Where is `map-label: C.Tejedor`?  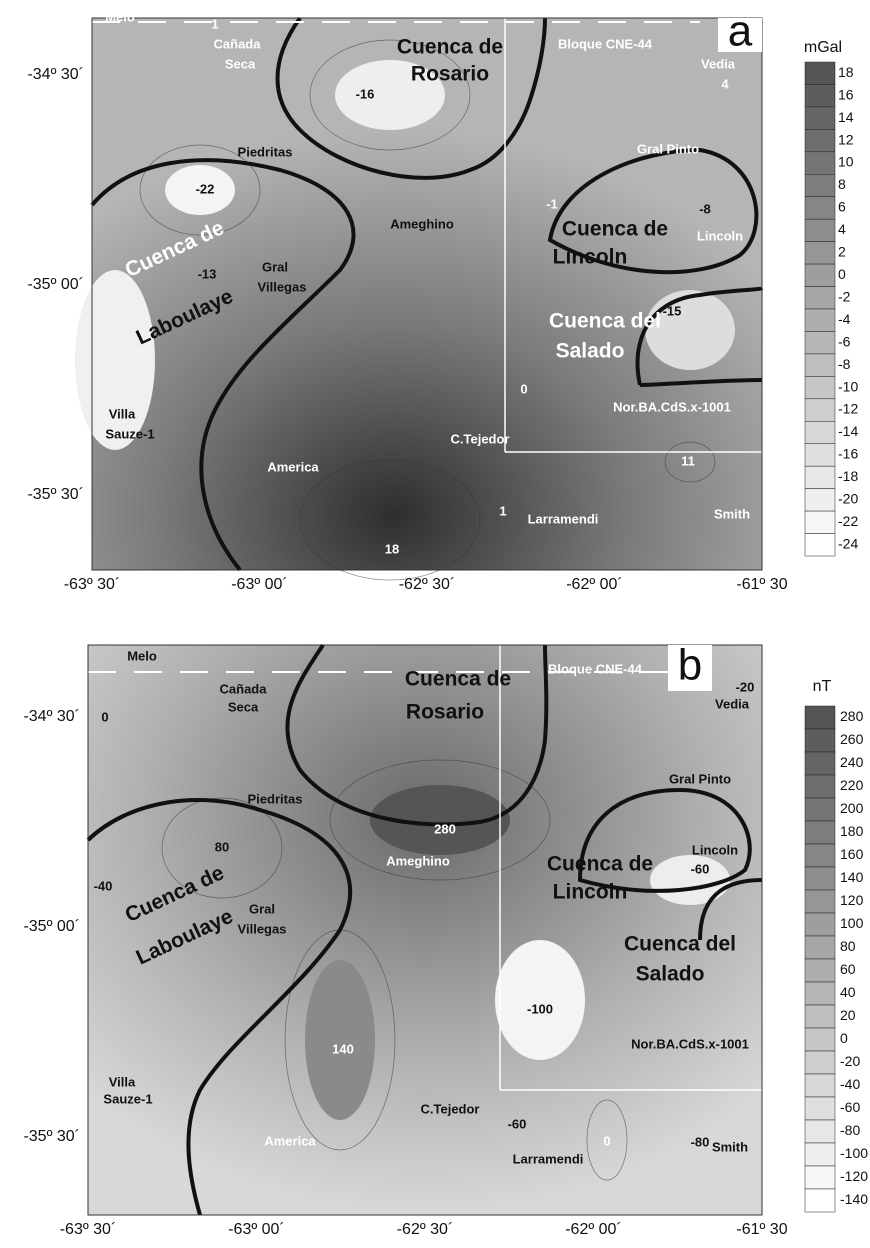
map-label: C.Tejedor is located at coordinates (480, 438).